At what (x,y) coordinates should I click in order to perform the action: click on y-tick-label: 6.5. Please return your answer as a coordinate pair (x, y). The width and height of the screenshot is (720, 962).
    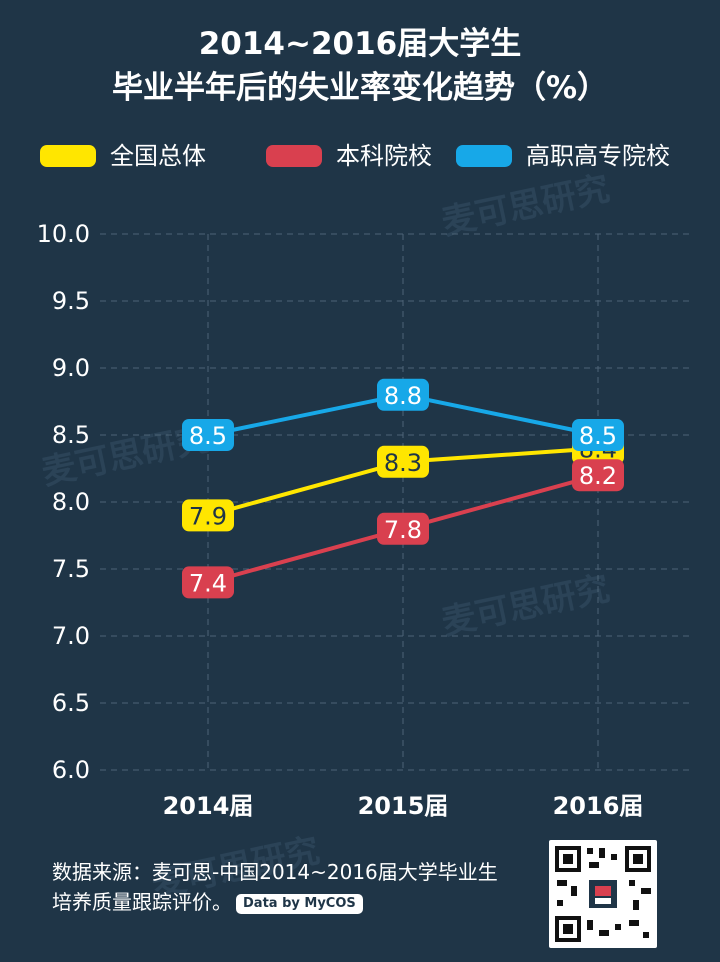
    Looking at the image, I should click on (70, 703).